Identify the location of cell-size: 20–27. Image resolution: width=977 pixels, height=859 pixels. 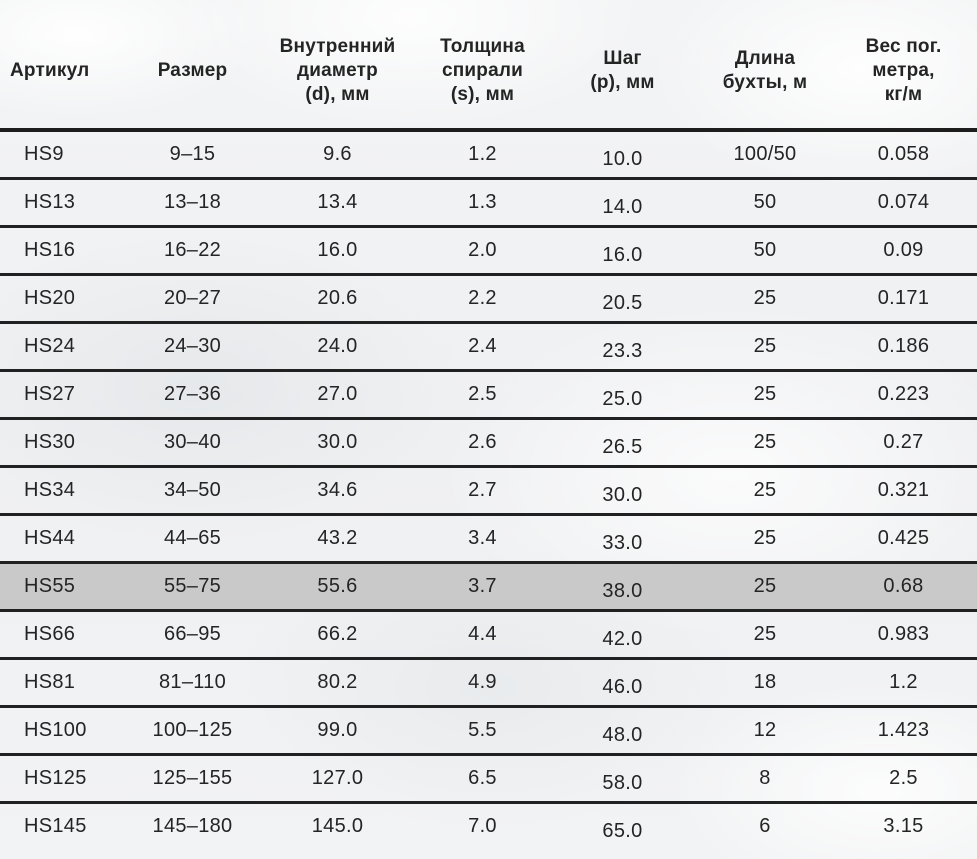
(192, 298).